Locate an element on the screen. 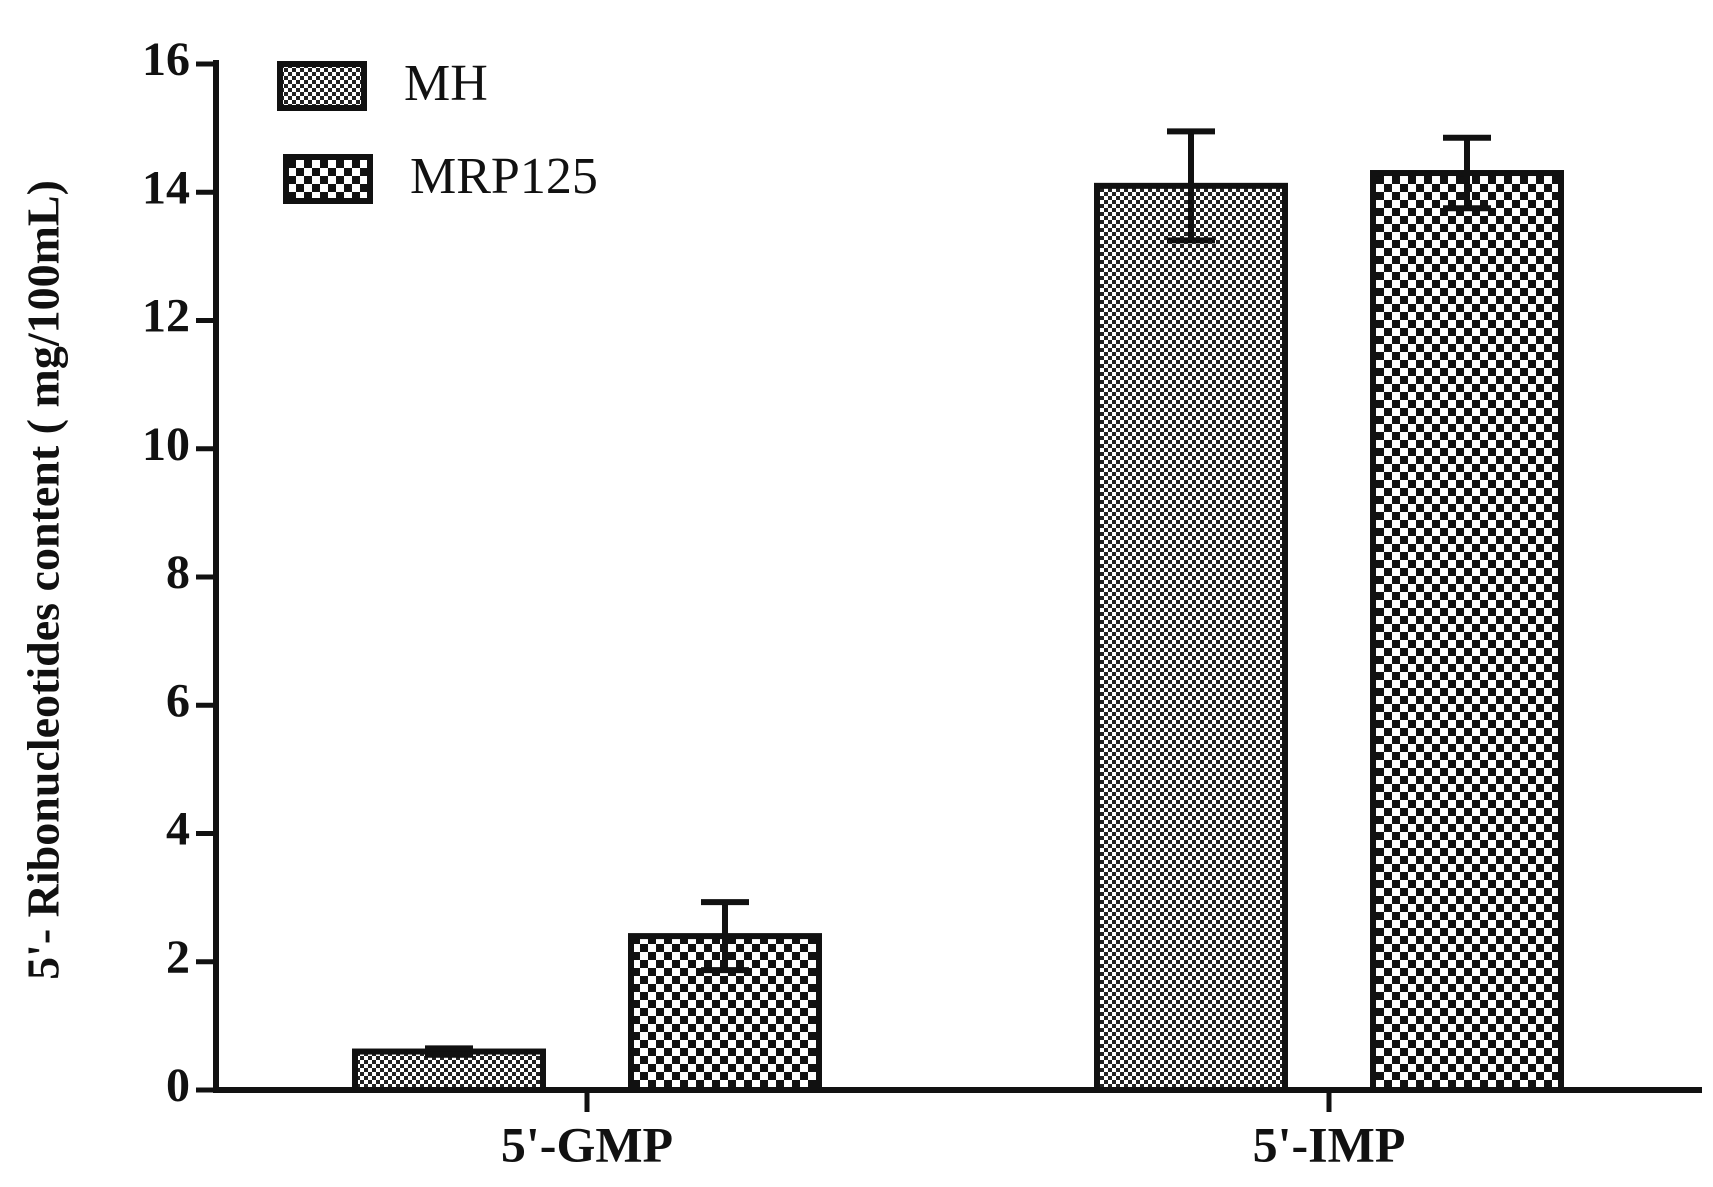 Image resolution: width=1713 pixels, height=1187 pixels. y-tick-label: 2 is located at coordinates (178, 957).